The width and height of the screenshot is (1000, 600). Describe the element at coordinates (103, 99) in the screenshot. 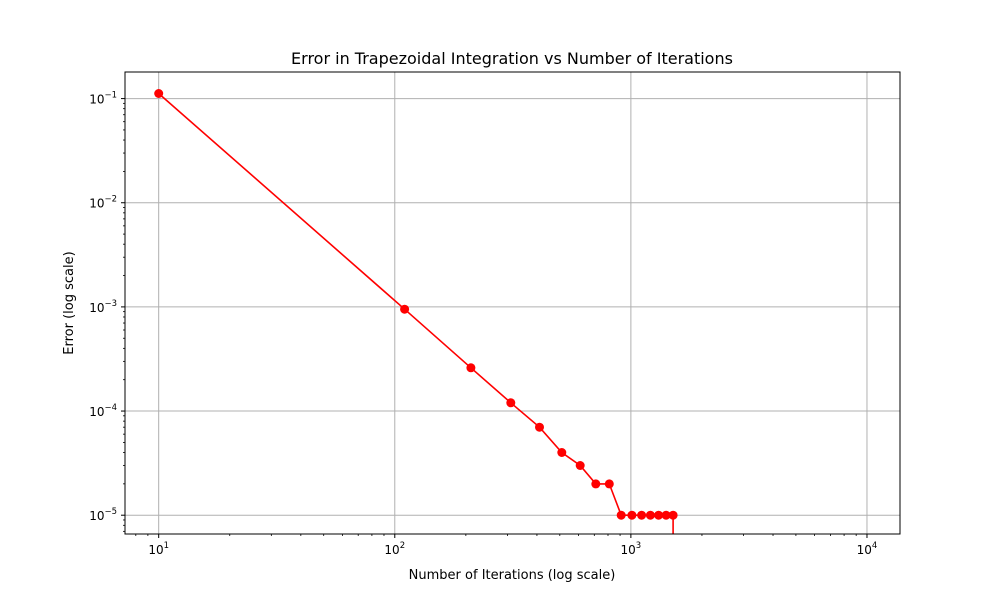

I see `y-tick-label: 10⁻¹` at that location.